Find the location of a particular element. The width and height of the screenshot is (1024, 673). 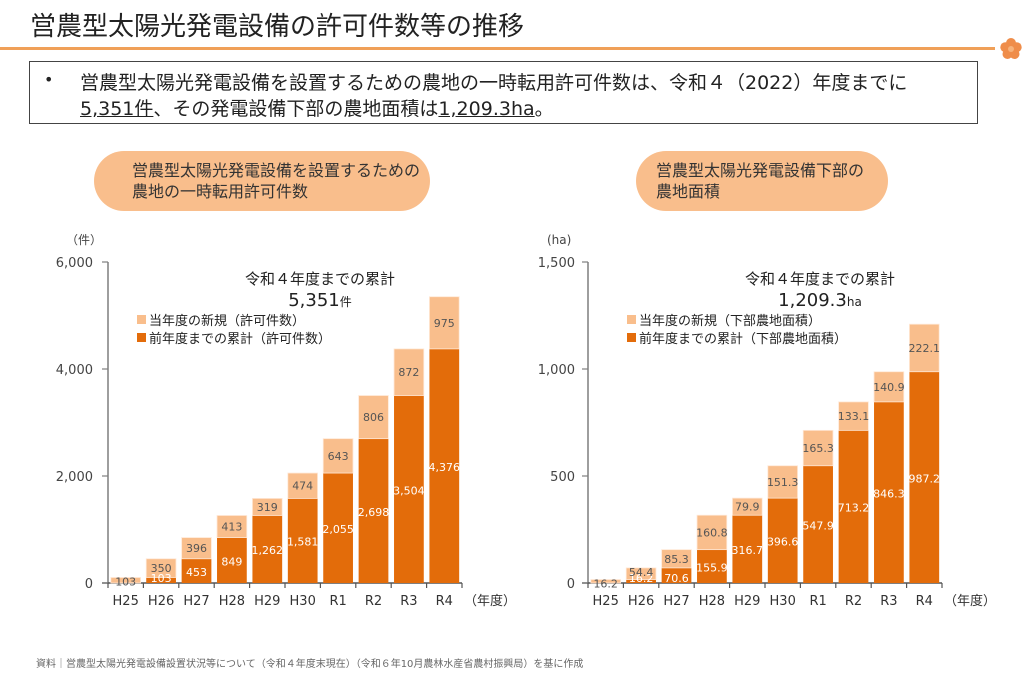

chart2-y-unit-label: (ha) is located at coordinates (559, 240).